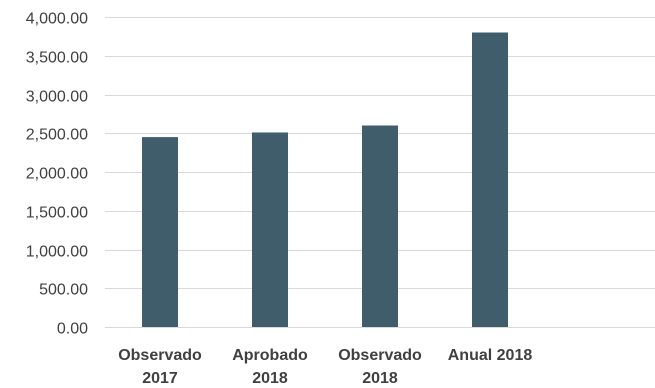 The width and height of the screenshot is (655, 388). I want to click on x-category-label-line: 2017, so click(160, 378).